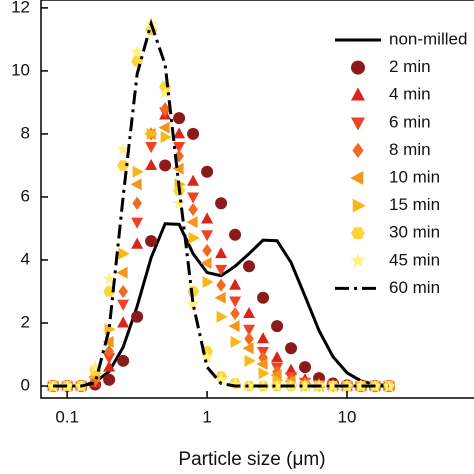  Describe the element at coordinates (414, 204) in the screenshot. I see `legend-label: 15 min` at that location.